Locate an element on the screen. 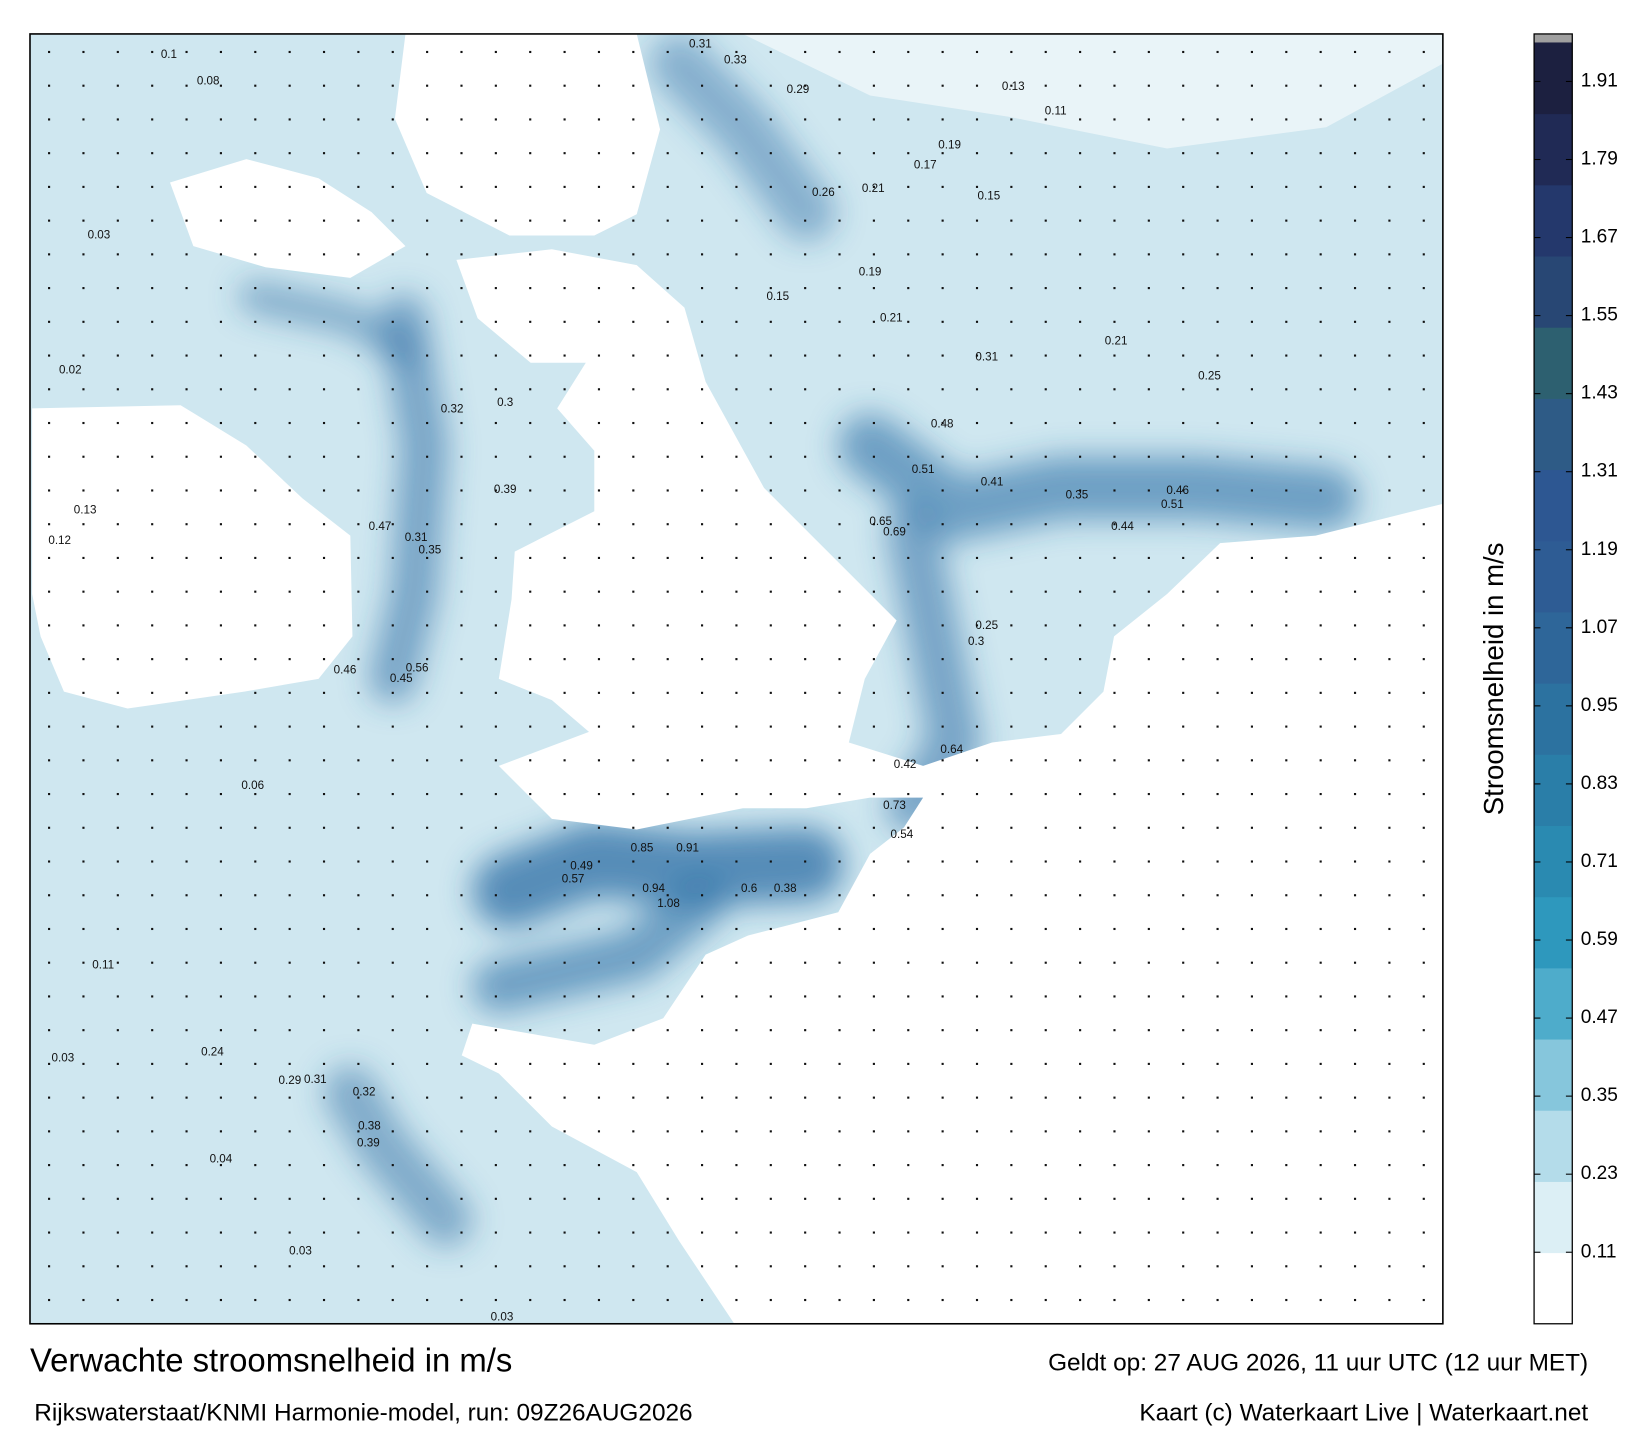 The image size is (1650, 1450). speed-label: 0.02 is located at coordinates (70, 369).